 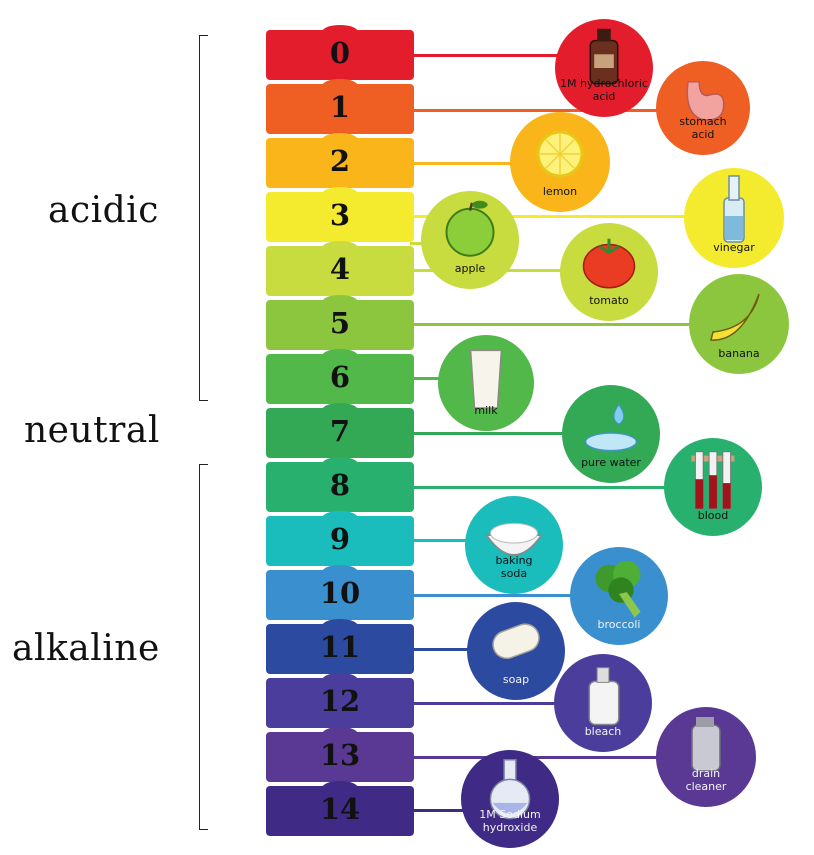 I want to click on broccoli-icon, so click(x=618, y=589).